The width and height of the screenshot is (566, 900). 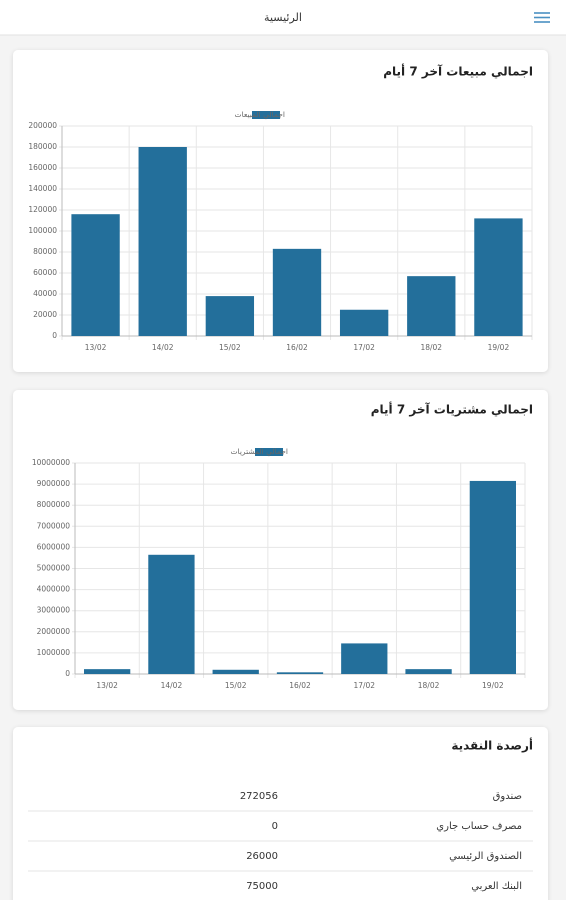 I want to click on y-tick-label: 3000000, so click(x=54, y=610).